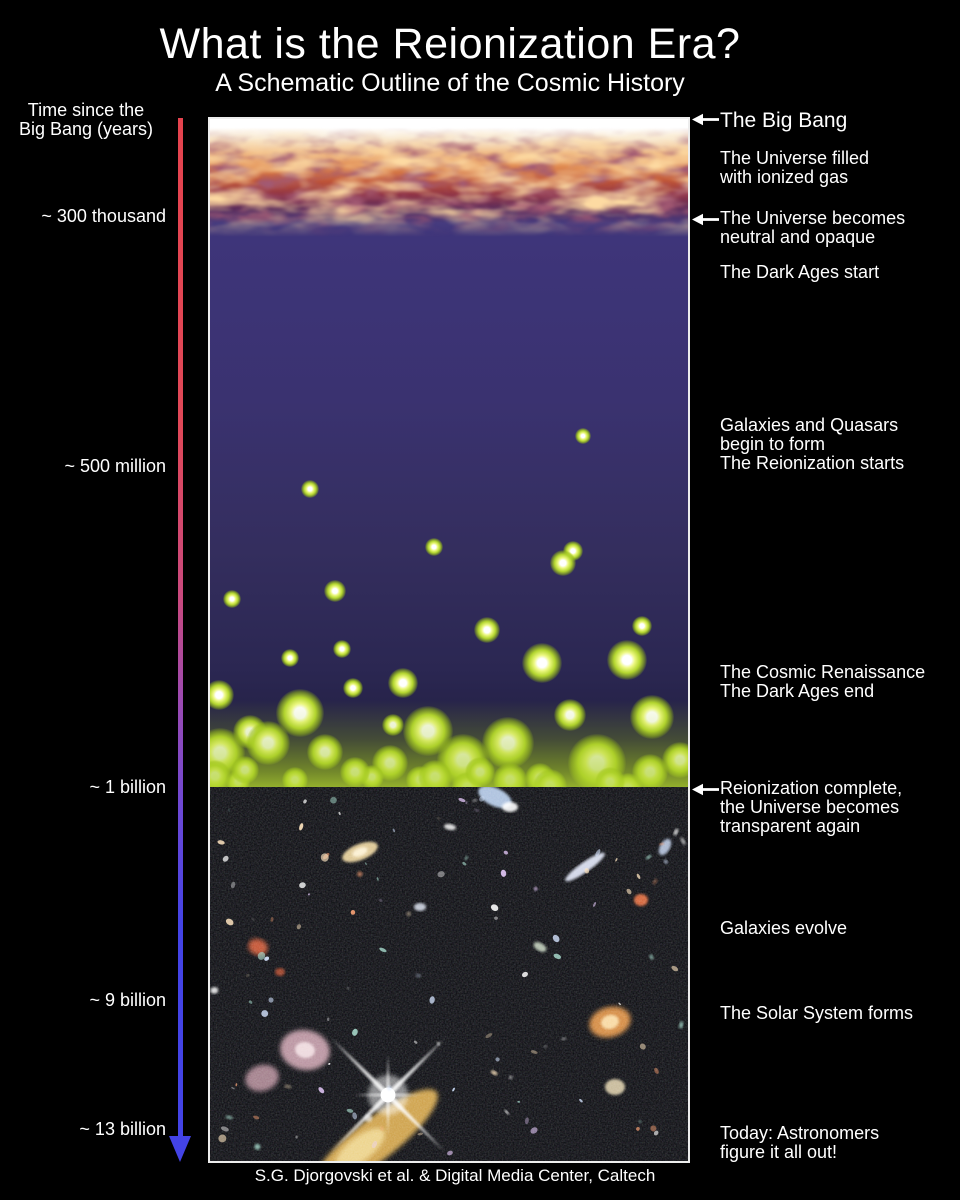 The width and height of the screenshot is (960, 1200). What do you see at coordinates (813, 227) in the screenshot?
I see `annotation-text: The Universe becomes neutral and opaque` at bounding box center [813, 227].